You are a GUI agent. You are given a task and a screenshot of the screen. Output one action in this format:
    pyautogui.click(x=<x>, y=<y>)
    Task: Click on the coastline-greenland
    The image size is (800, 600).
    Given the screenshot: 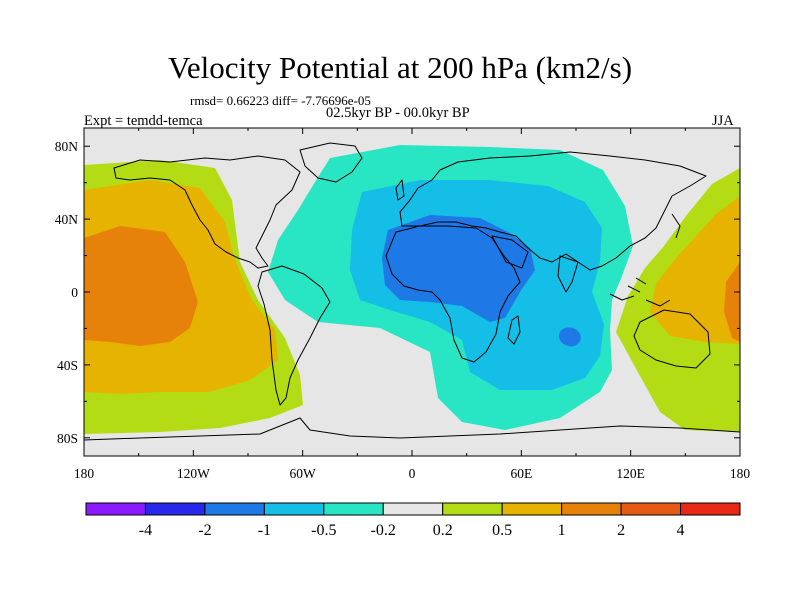 What is the action you would take?
    pyautogui.click(x=331, y=162)
    